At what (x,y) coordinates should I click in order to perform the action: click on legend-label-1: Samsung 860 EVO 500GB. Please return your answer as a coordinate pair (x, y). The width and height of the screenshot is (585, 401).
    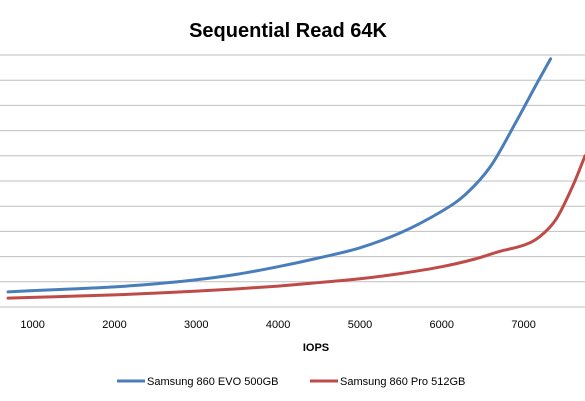
    Looking at the image, I should click on (212, 382).